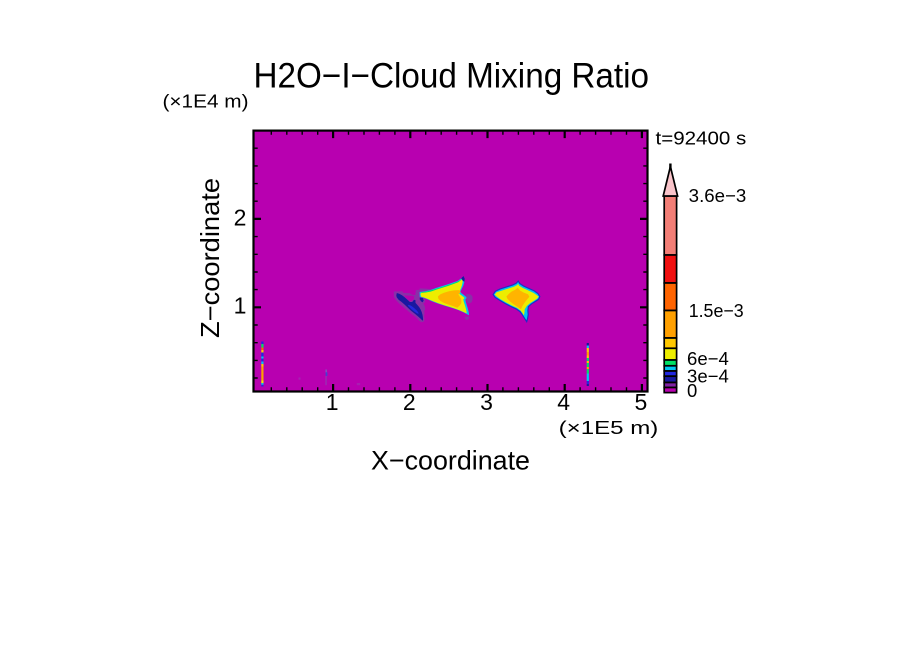 The image size is (904, 659). Describe the element at coordinates (716, 310) in the screenshot. I see `svg-text: 1.5e−3` at that location.